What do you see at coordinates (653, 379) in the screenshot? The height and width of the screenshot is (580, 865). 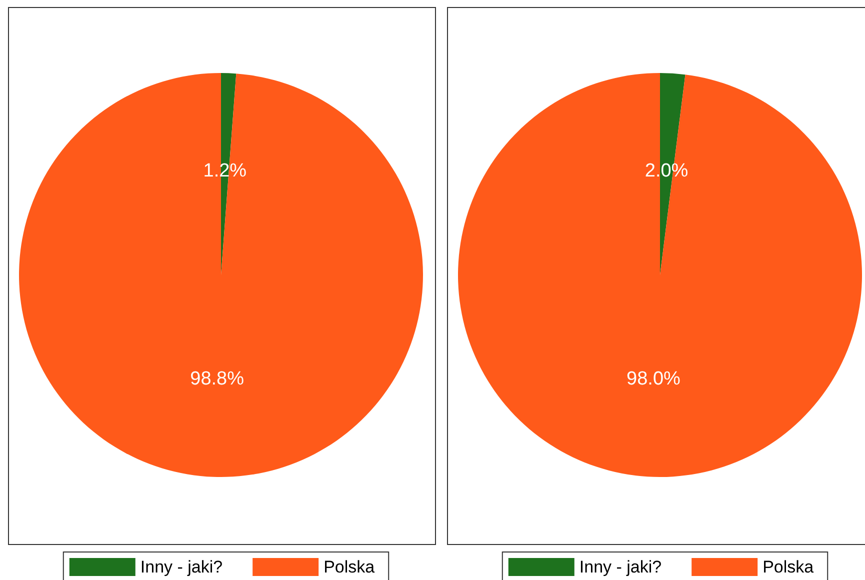 I see `data-label: 98.0%` at bounding box center [653, 379].